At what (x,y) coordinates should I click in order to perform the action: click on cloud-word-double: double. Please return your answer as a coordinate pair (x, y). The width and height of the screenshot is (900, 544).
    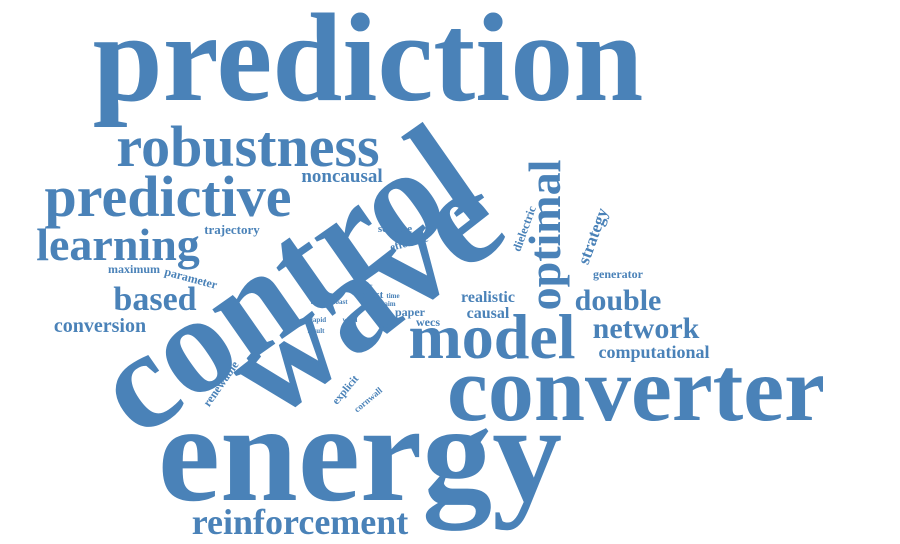
    Looking at the image, I should click on (618, 300).